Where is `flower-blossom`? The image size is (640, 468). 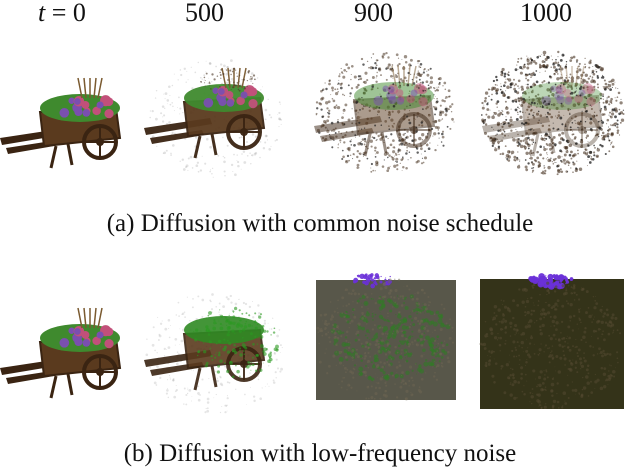 flower-blossom is located at coordinates (410, 99).